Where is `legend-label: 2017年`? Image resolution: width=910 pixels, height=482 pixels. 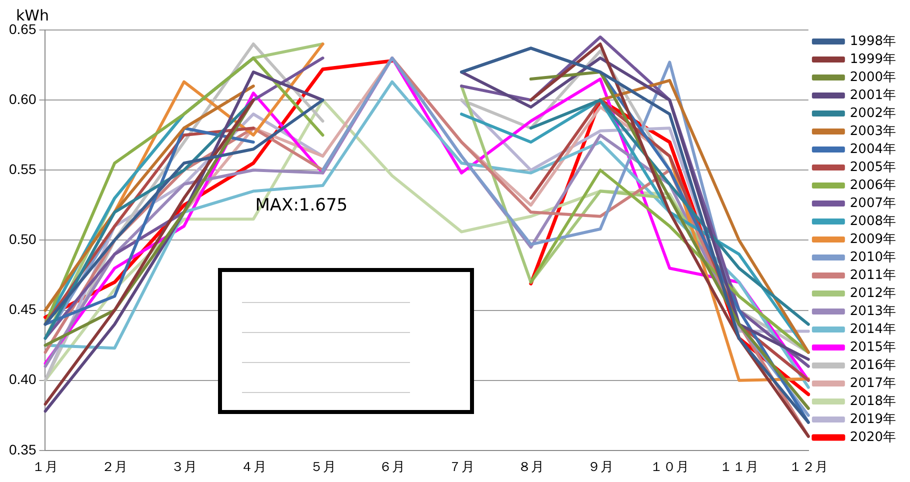 legend-label: 2017年 is located at coordinates (873, 383).